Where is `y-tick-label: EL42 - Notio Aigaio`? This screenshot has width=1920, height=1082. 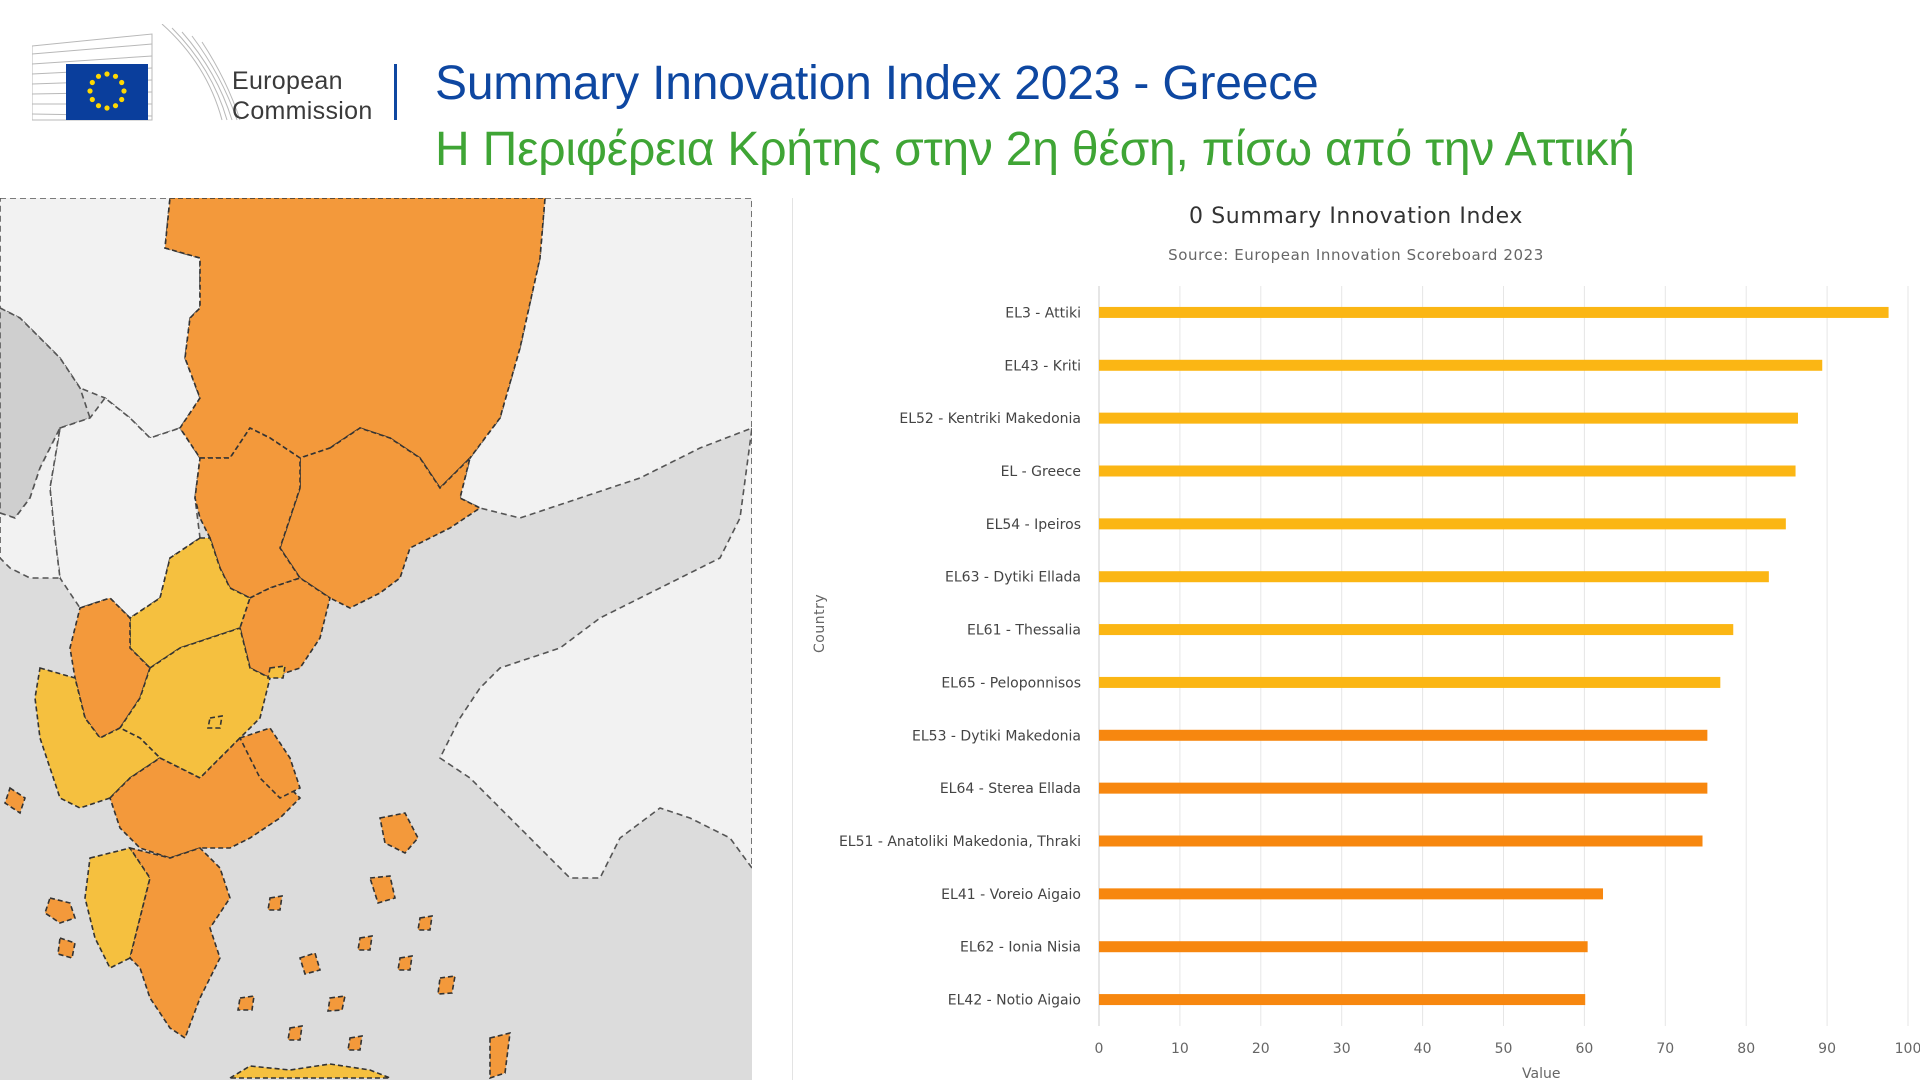
y-tick-label: EL42 - Notio Aigaio is located at coordinates (1014, 1001).